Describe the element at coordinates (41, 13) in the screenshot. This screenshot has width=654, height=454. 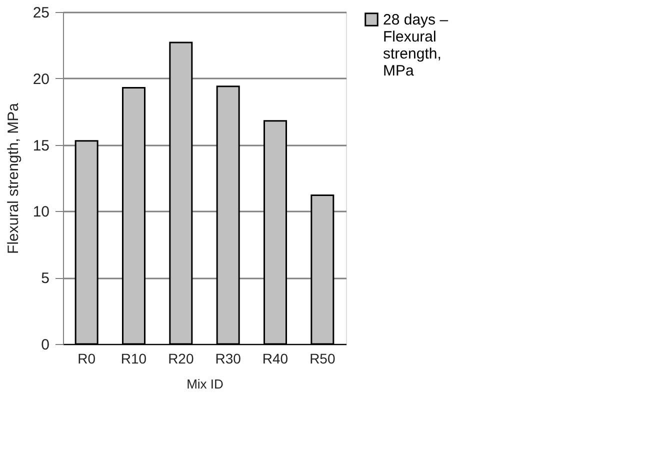
I see `y-tick-label: 25` at that location.